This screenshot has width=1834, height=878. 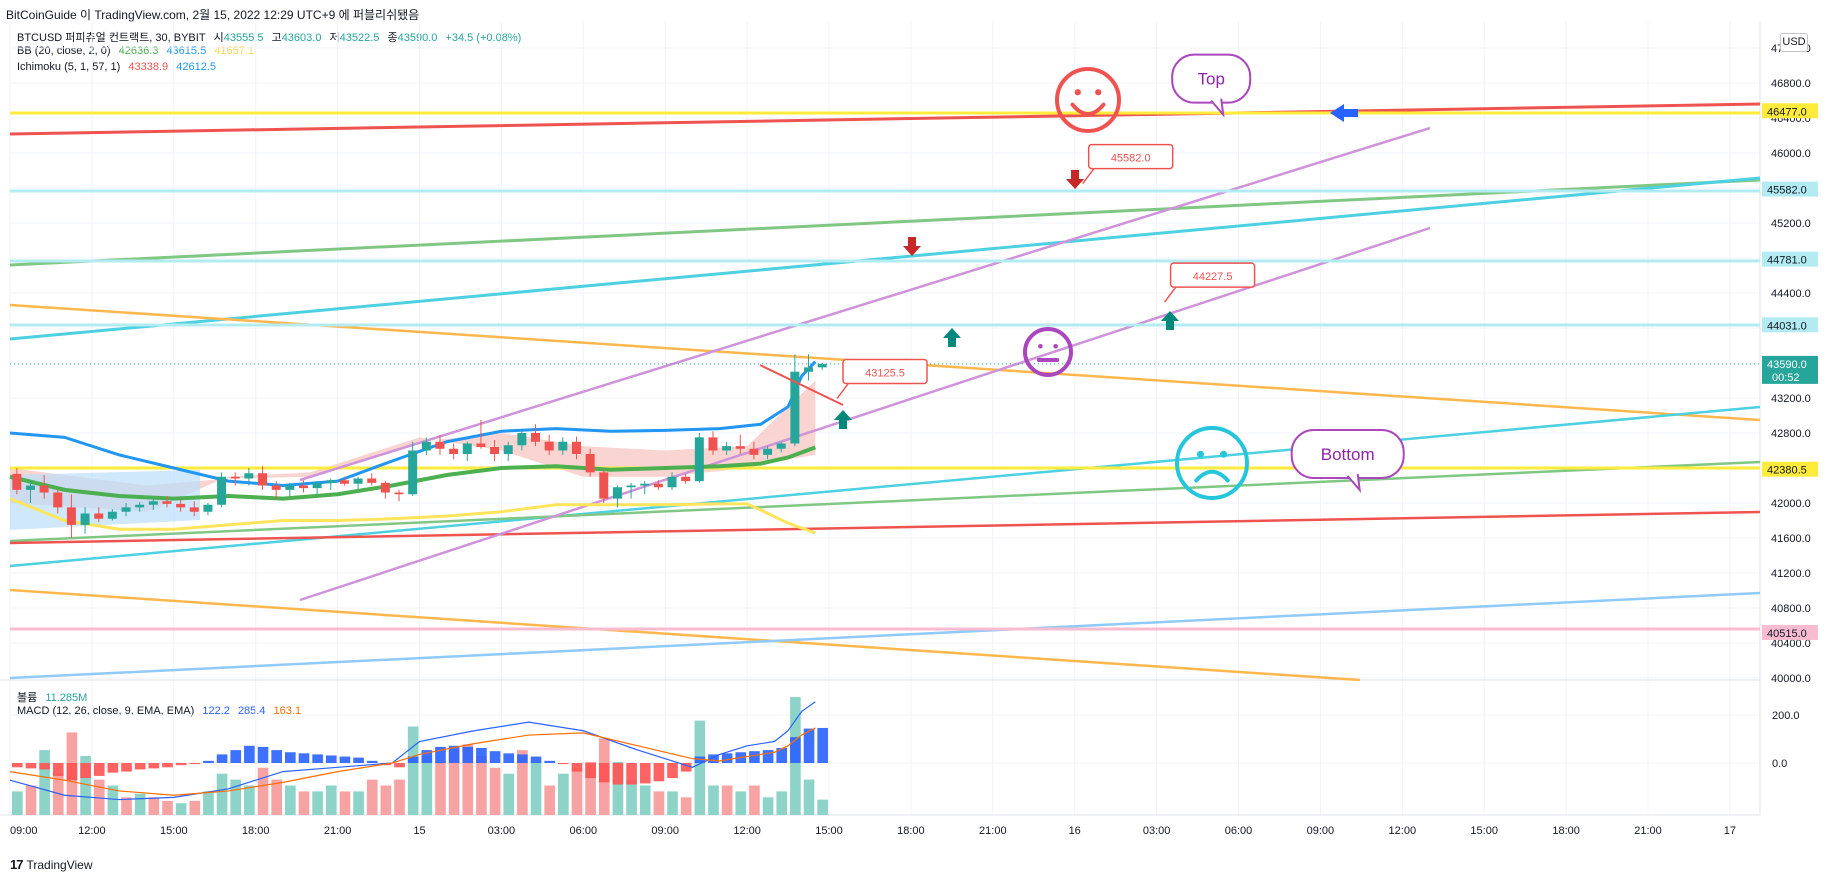 What do you see at coordinates (1787, 191) in the screenshot?
I see `price-tag-label: 45582.0` at bounding box center [1787, 191].